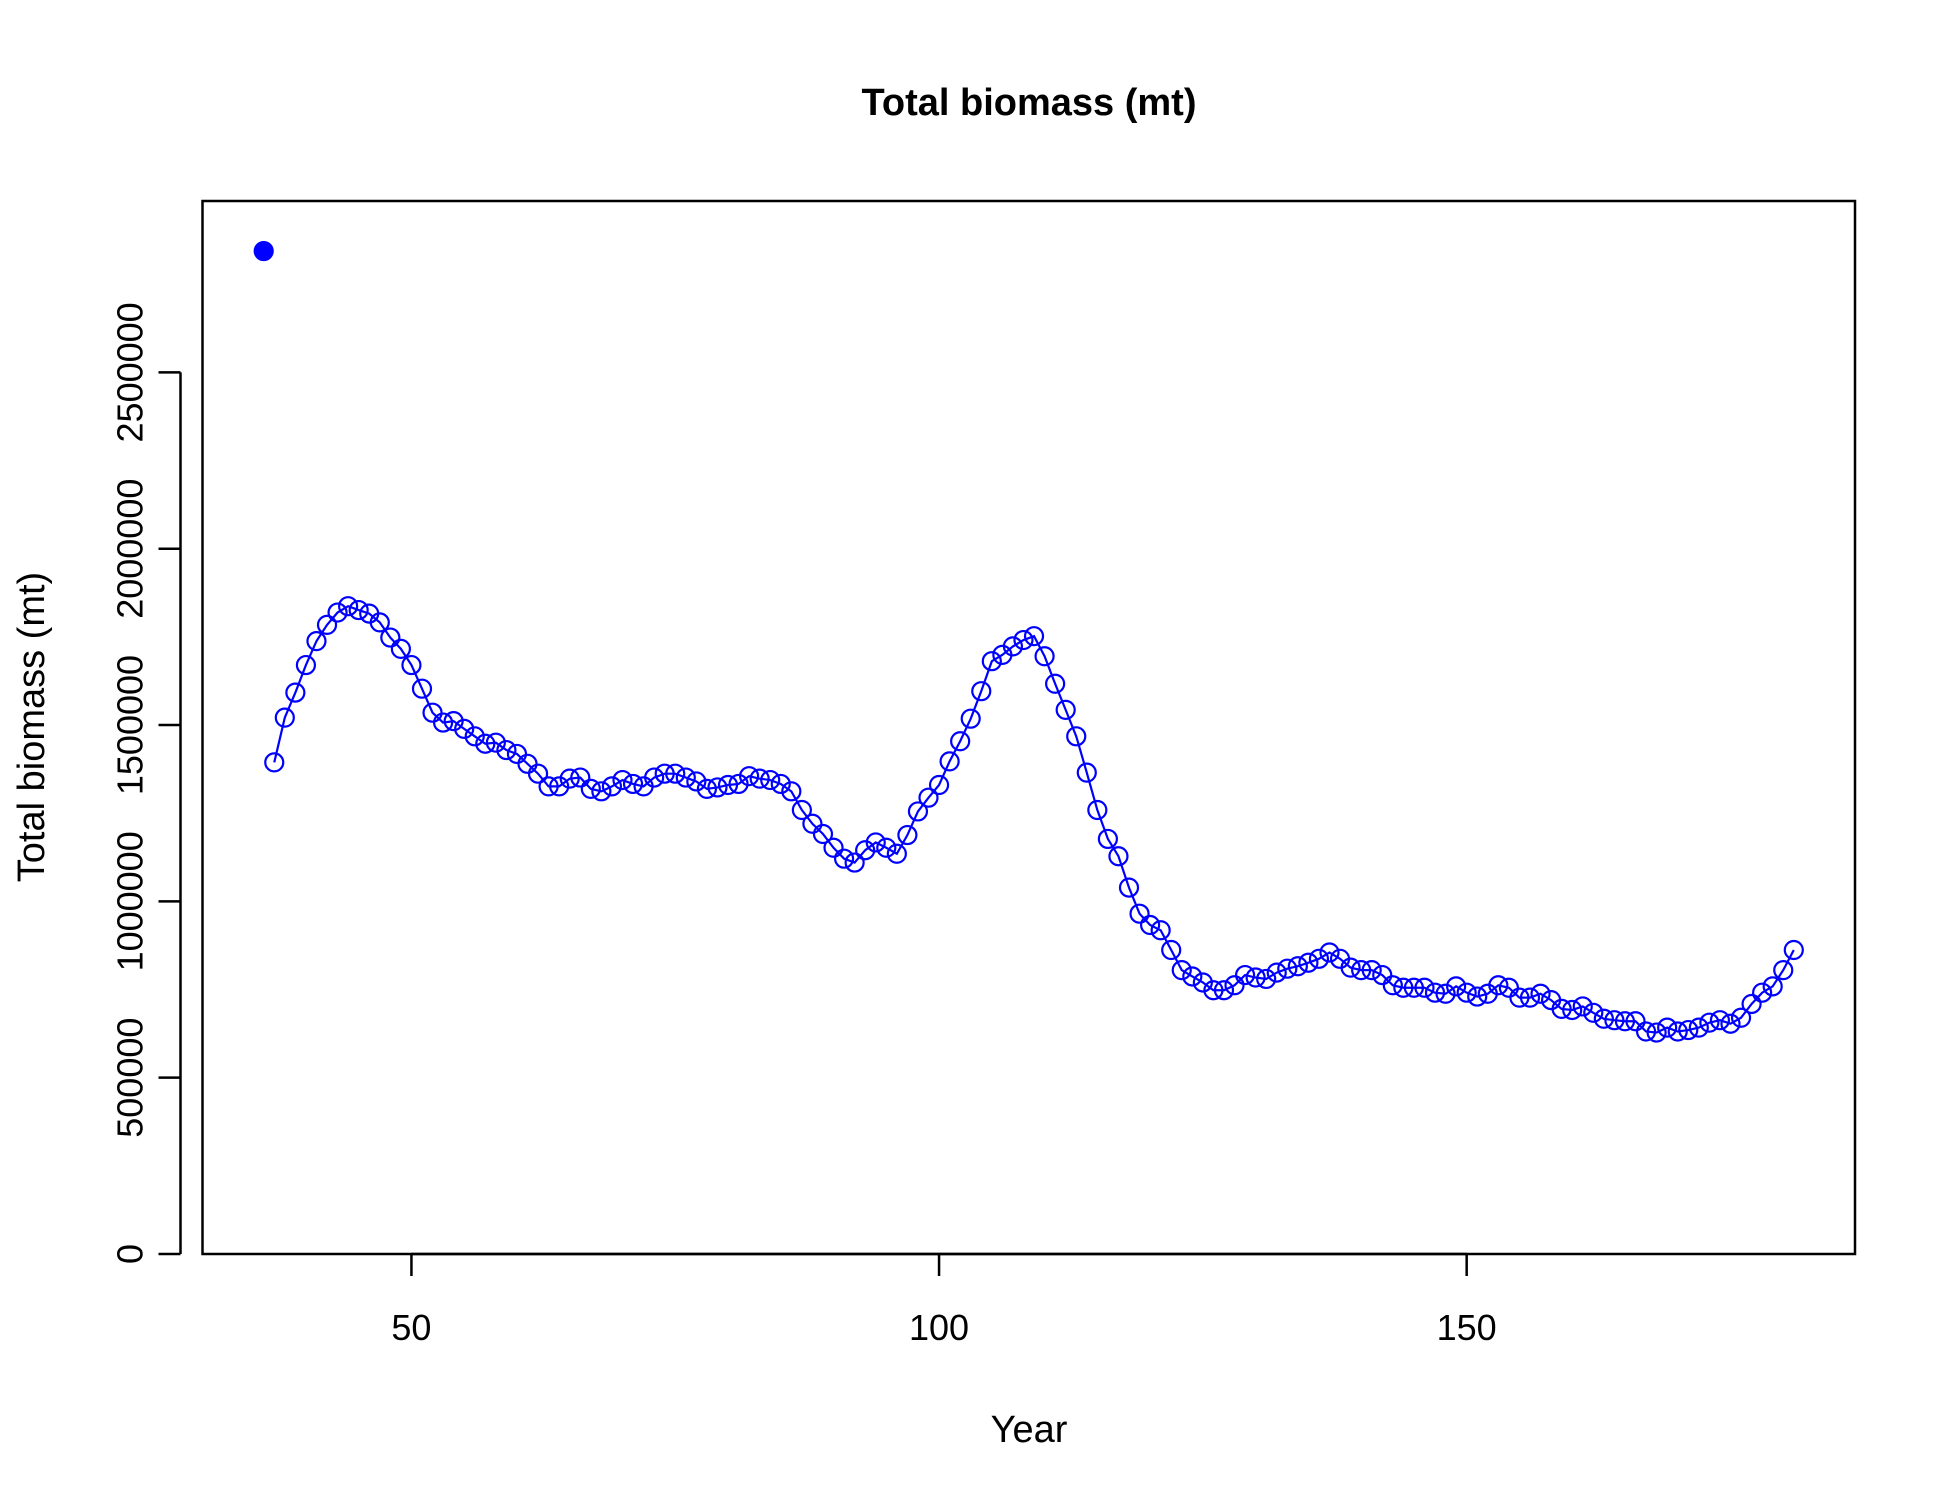  Describe the element at coordinates (32, 727) in the screenshot. I see `y-axis-label: Total biomass (mt)` at that location.